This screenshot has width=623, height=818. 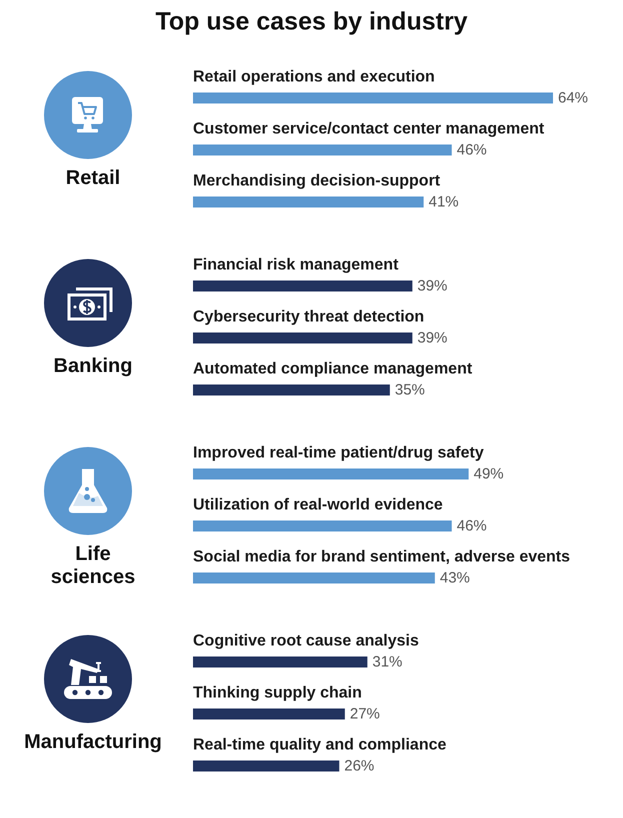 What do you see at coordinates (277, 693) in the screenshot?
I see `y-tick-label: Thinking supply chain` at bounding box center [277, 693].